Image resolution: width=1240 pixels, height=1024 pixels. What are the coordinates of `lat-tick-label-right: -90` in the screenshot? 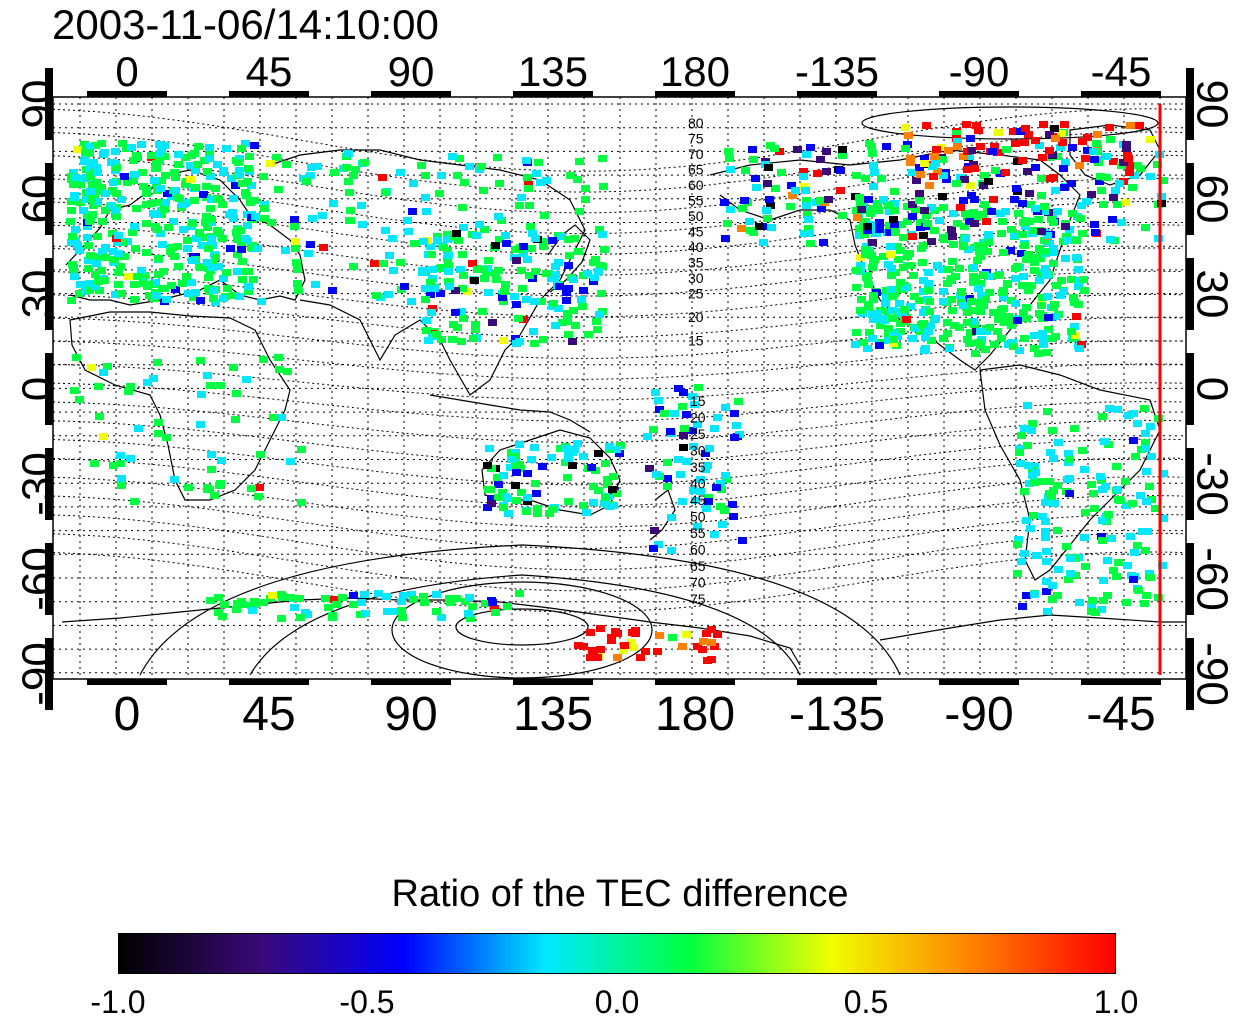 It's located at (1212, 674).